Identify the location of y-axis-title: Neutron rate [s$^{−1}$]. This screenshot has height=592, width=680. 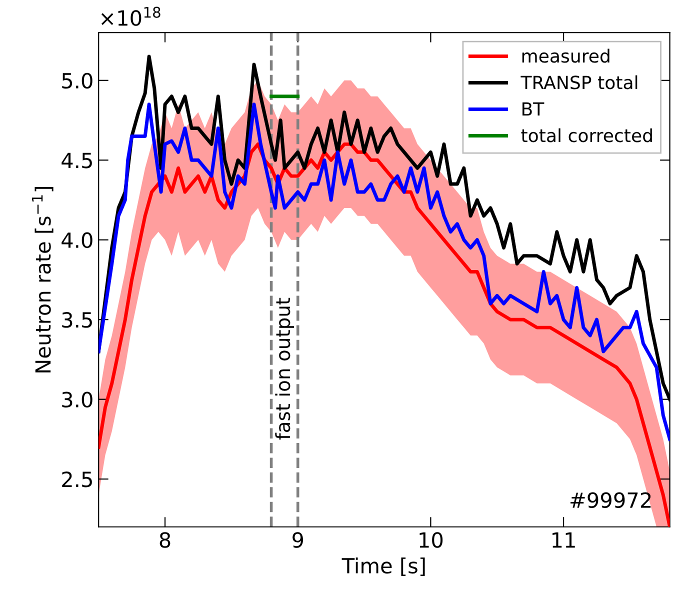
(43, 279).